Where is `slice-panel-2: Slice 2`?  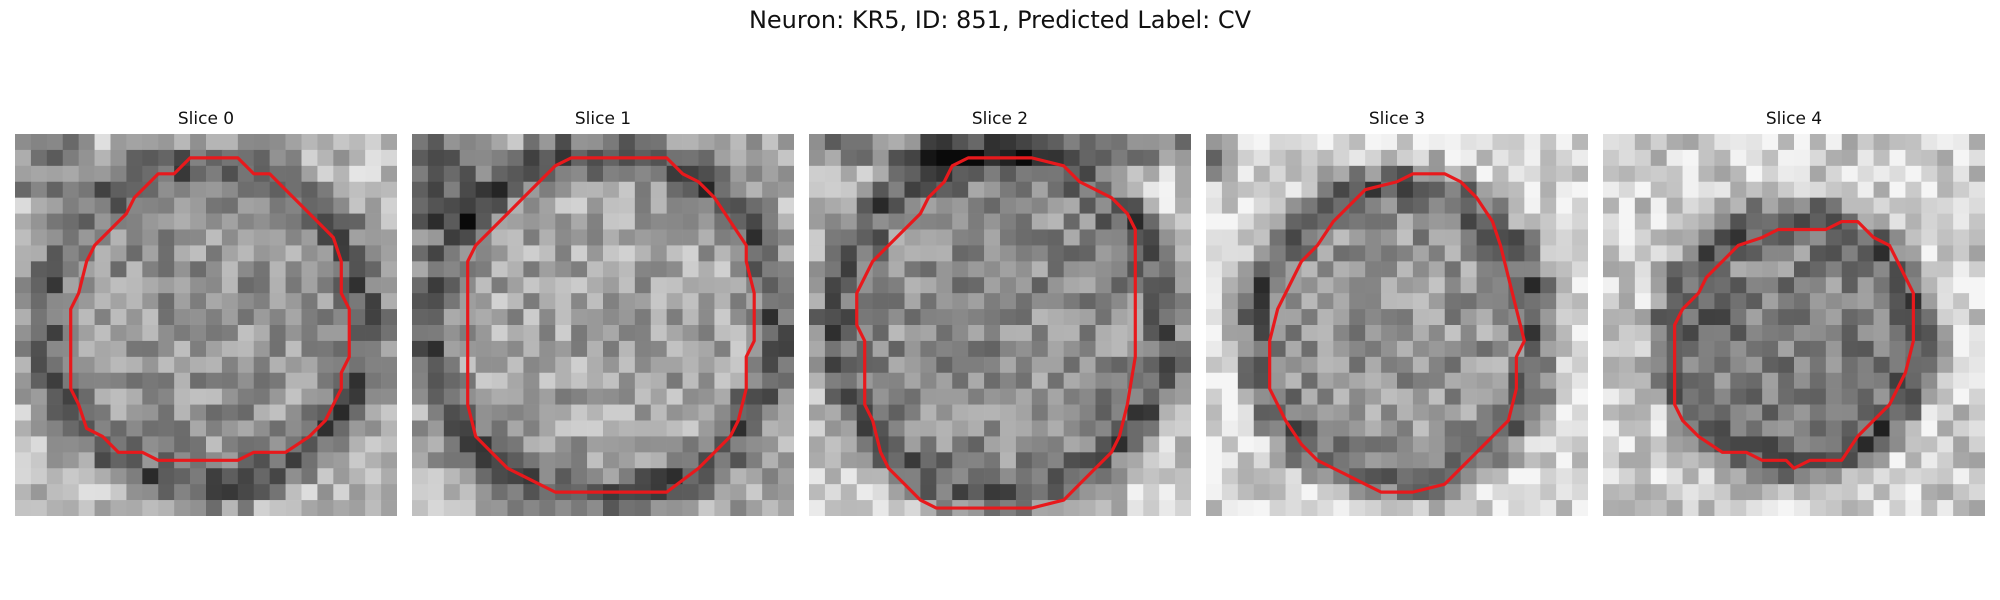 slice-panel-2: Slice 2 is located at coordinates (1000, 312).